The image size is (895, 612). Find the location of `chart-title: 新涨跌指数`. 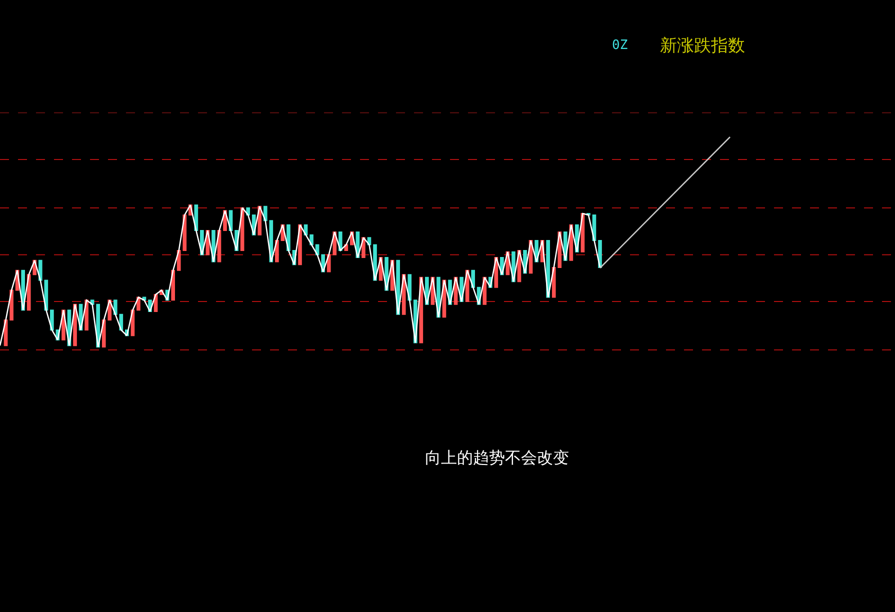

chart-title: 新涨跌指数 is located at coordinates (702, 46).